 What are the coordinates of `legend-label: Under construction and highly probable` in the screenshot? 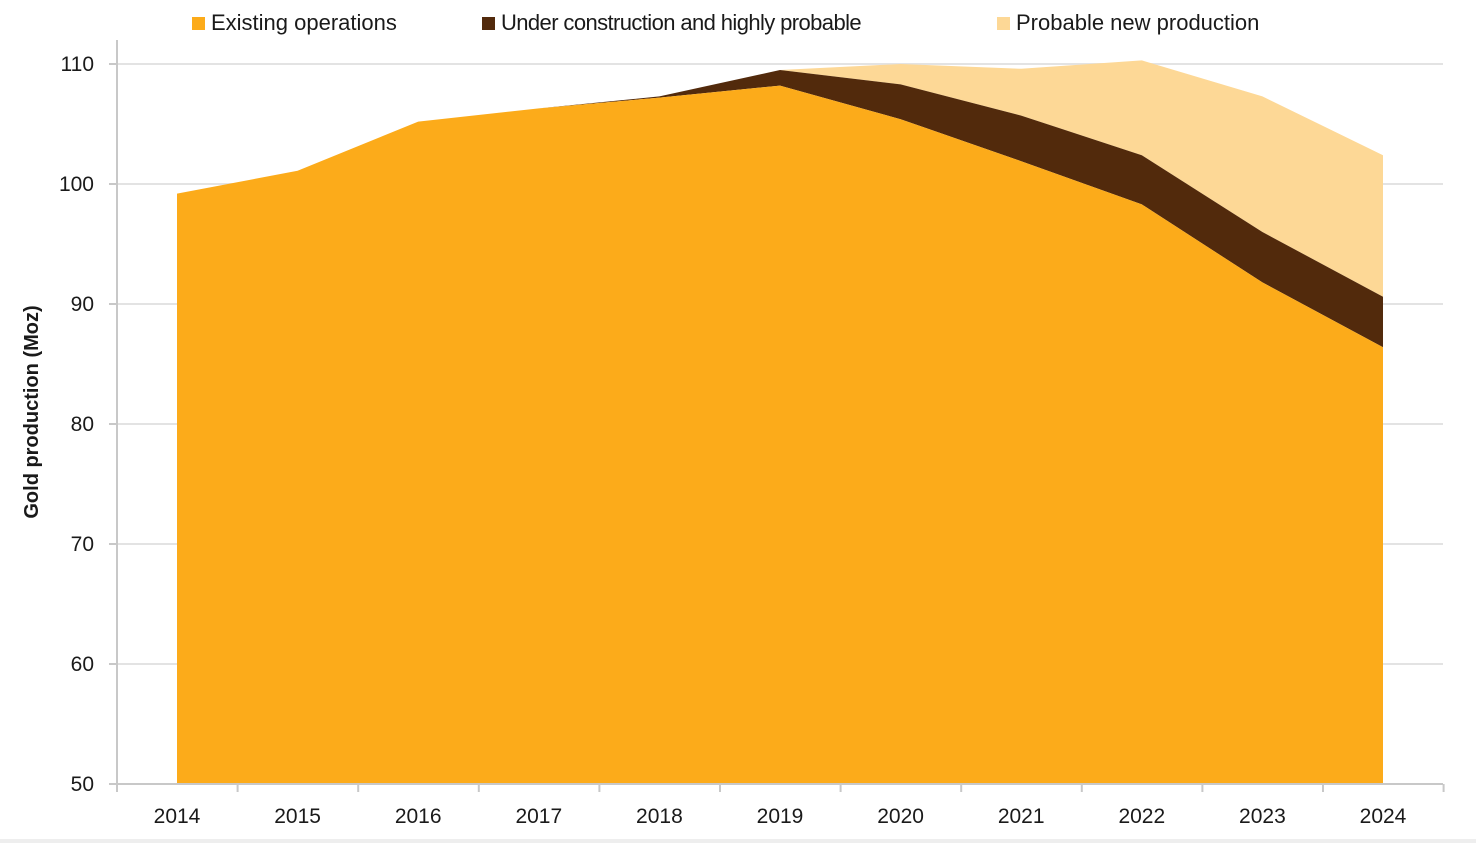 It's located at (681, 22).